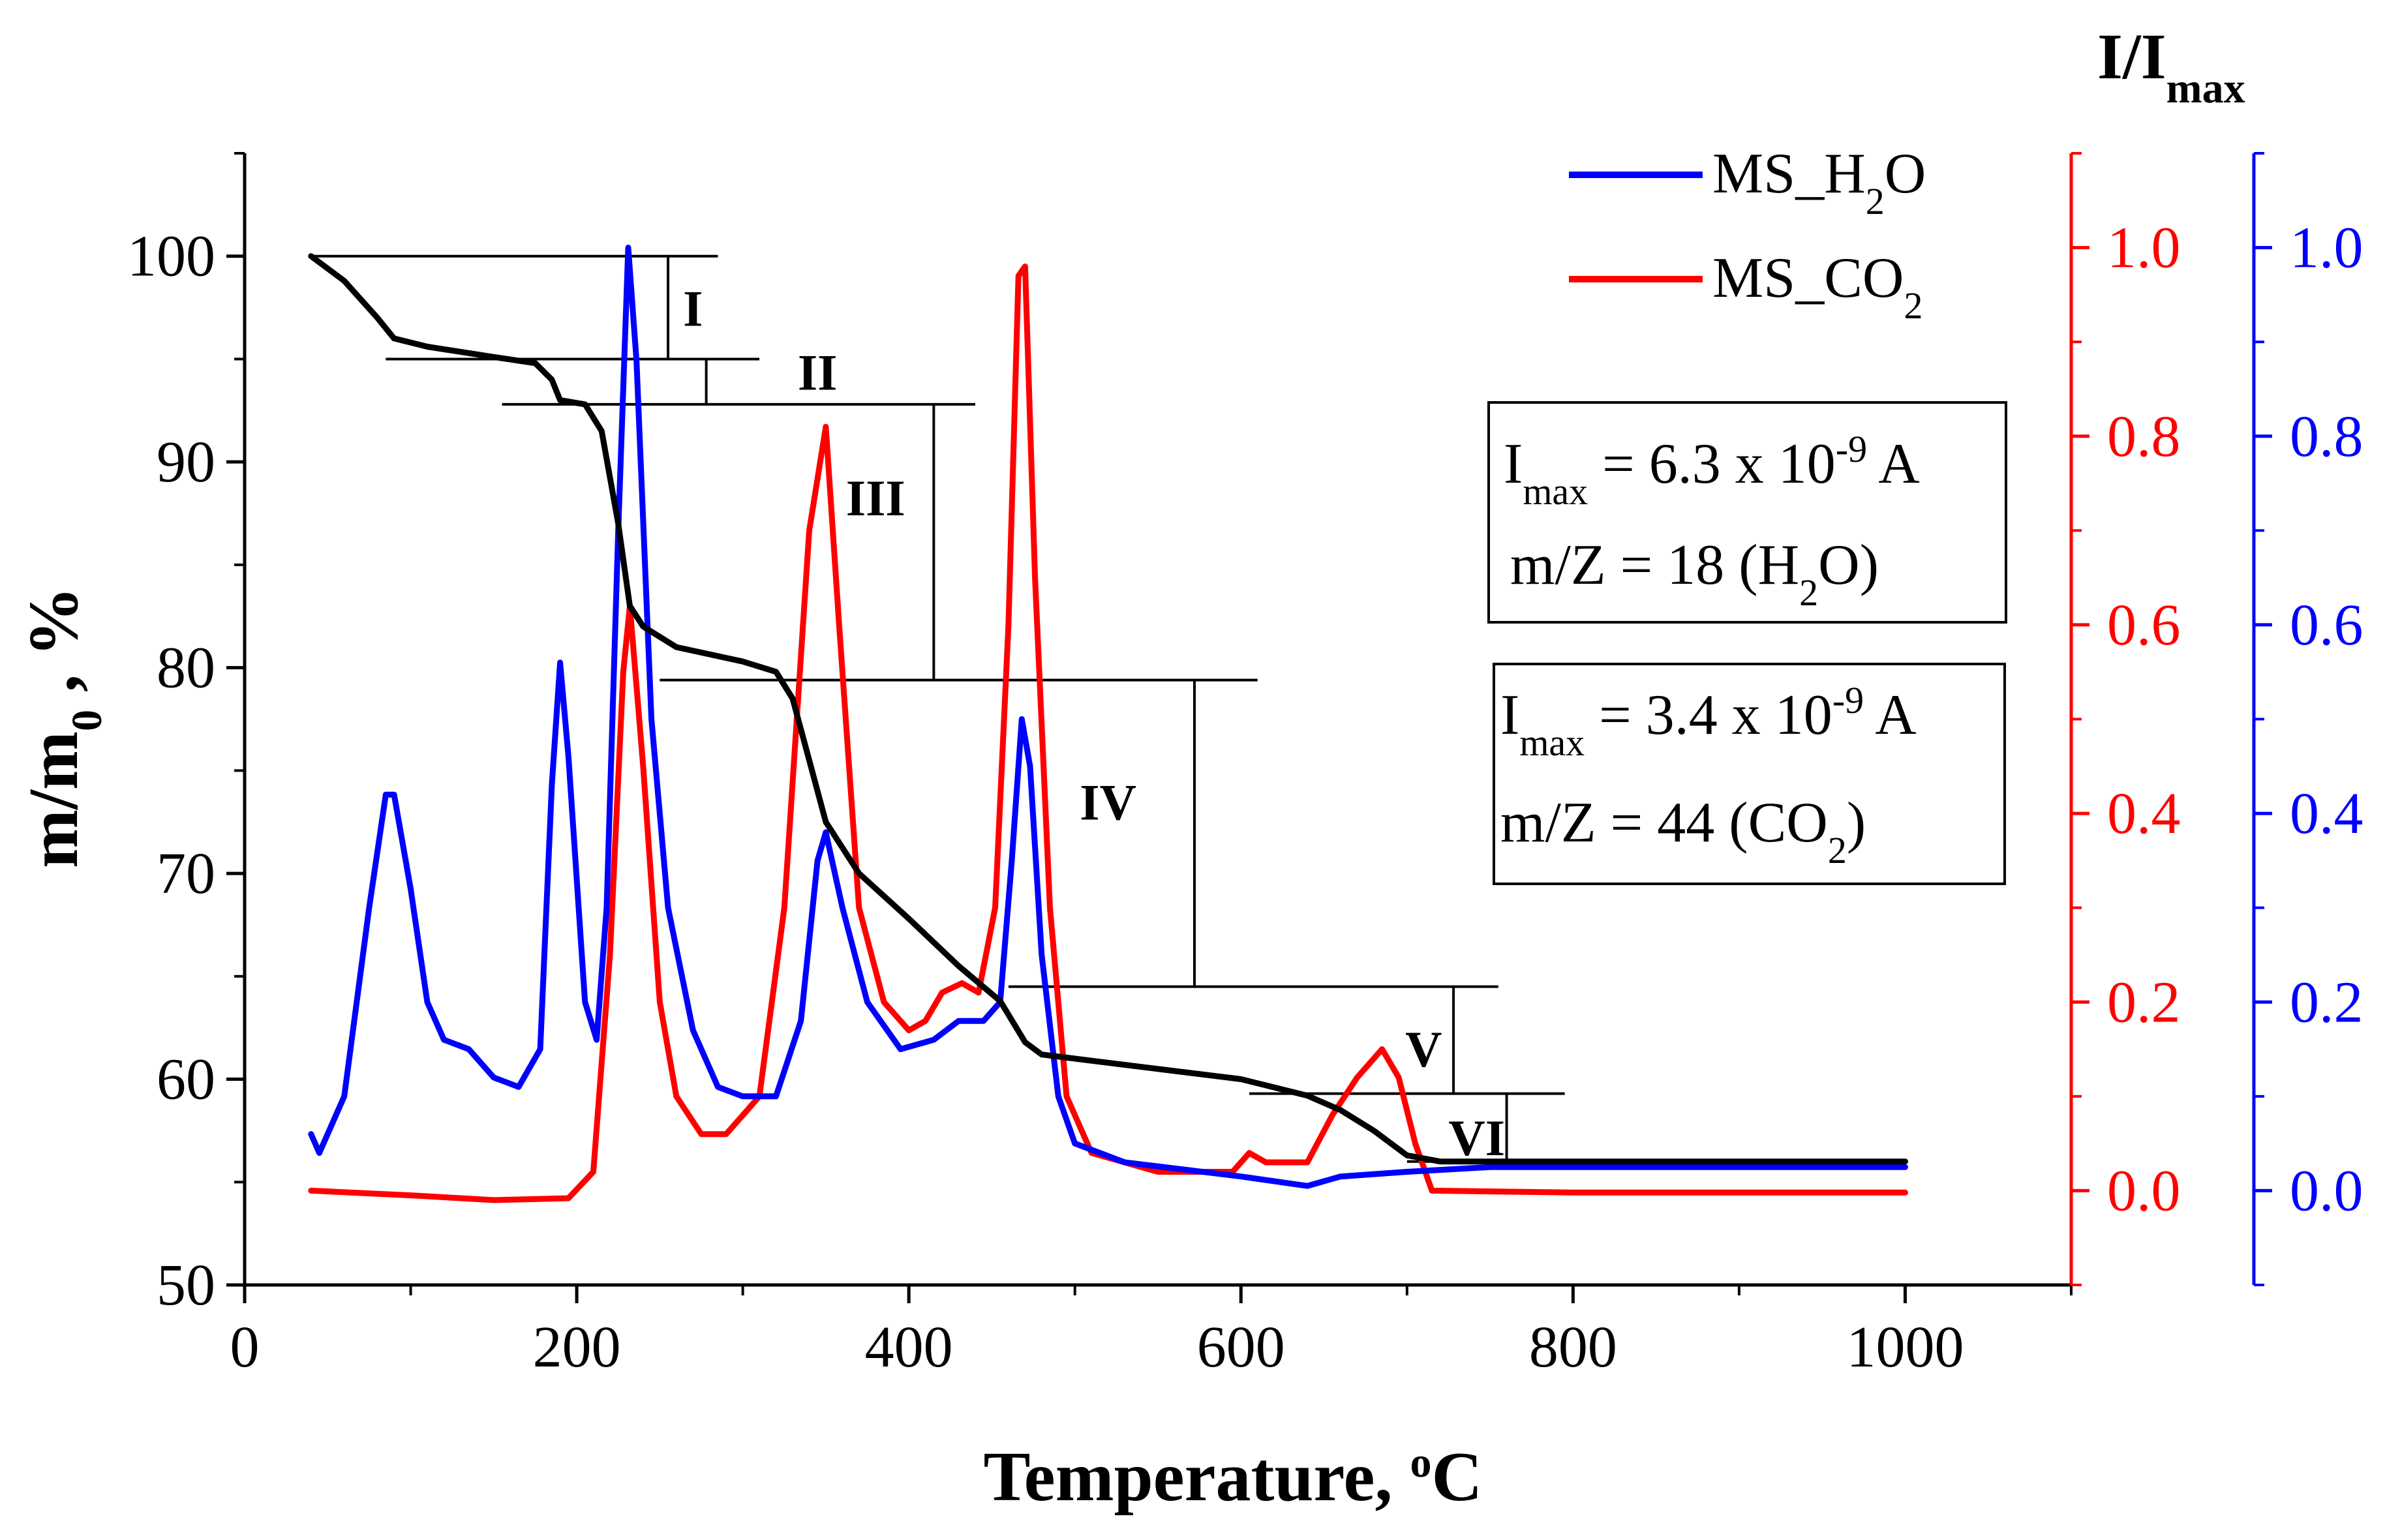 This screenshot has height=1540, width=2400. I want to click on blue-axis-ticks: 0.0 0.2 0.4 0.6 0.8 1.0, so click(2309, 719).